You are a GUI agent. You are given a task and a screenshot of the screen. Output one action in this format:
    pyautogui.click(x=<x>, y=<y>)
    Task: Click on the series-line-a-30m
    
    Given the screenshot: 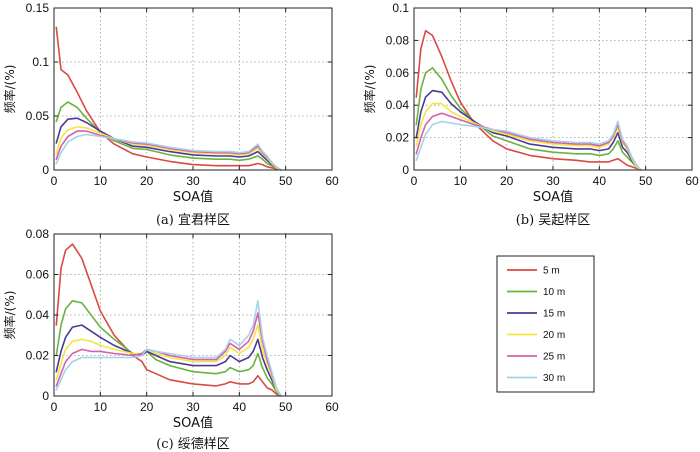 What is the action you would take?
    pyautogui.click(x=168, y=152)
    